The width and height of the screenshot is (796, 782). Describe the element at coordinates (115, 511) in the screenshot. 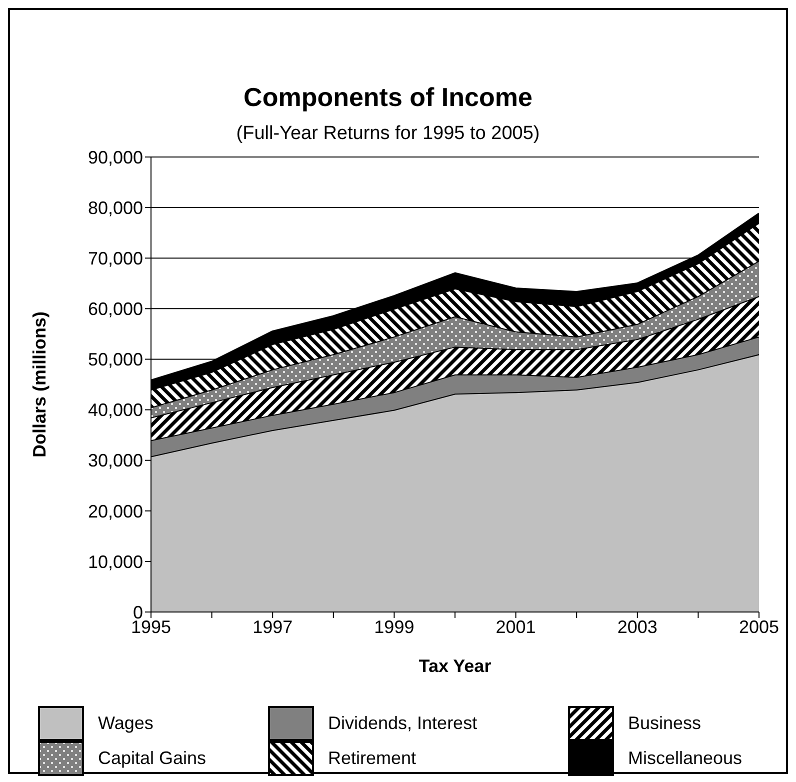

I see `y-tick-label: 20,000` at that location.